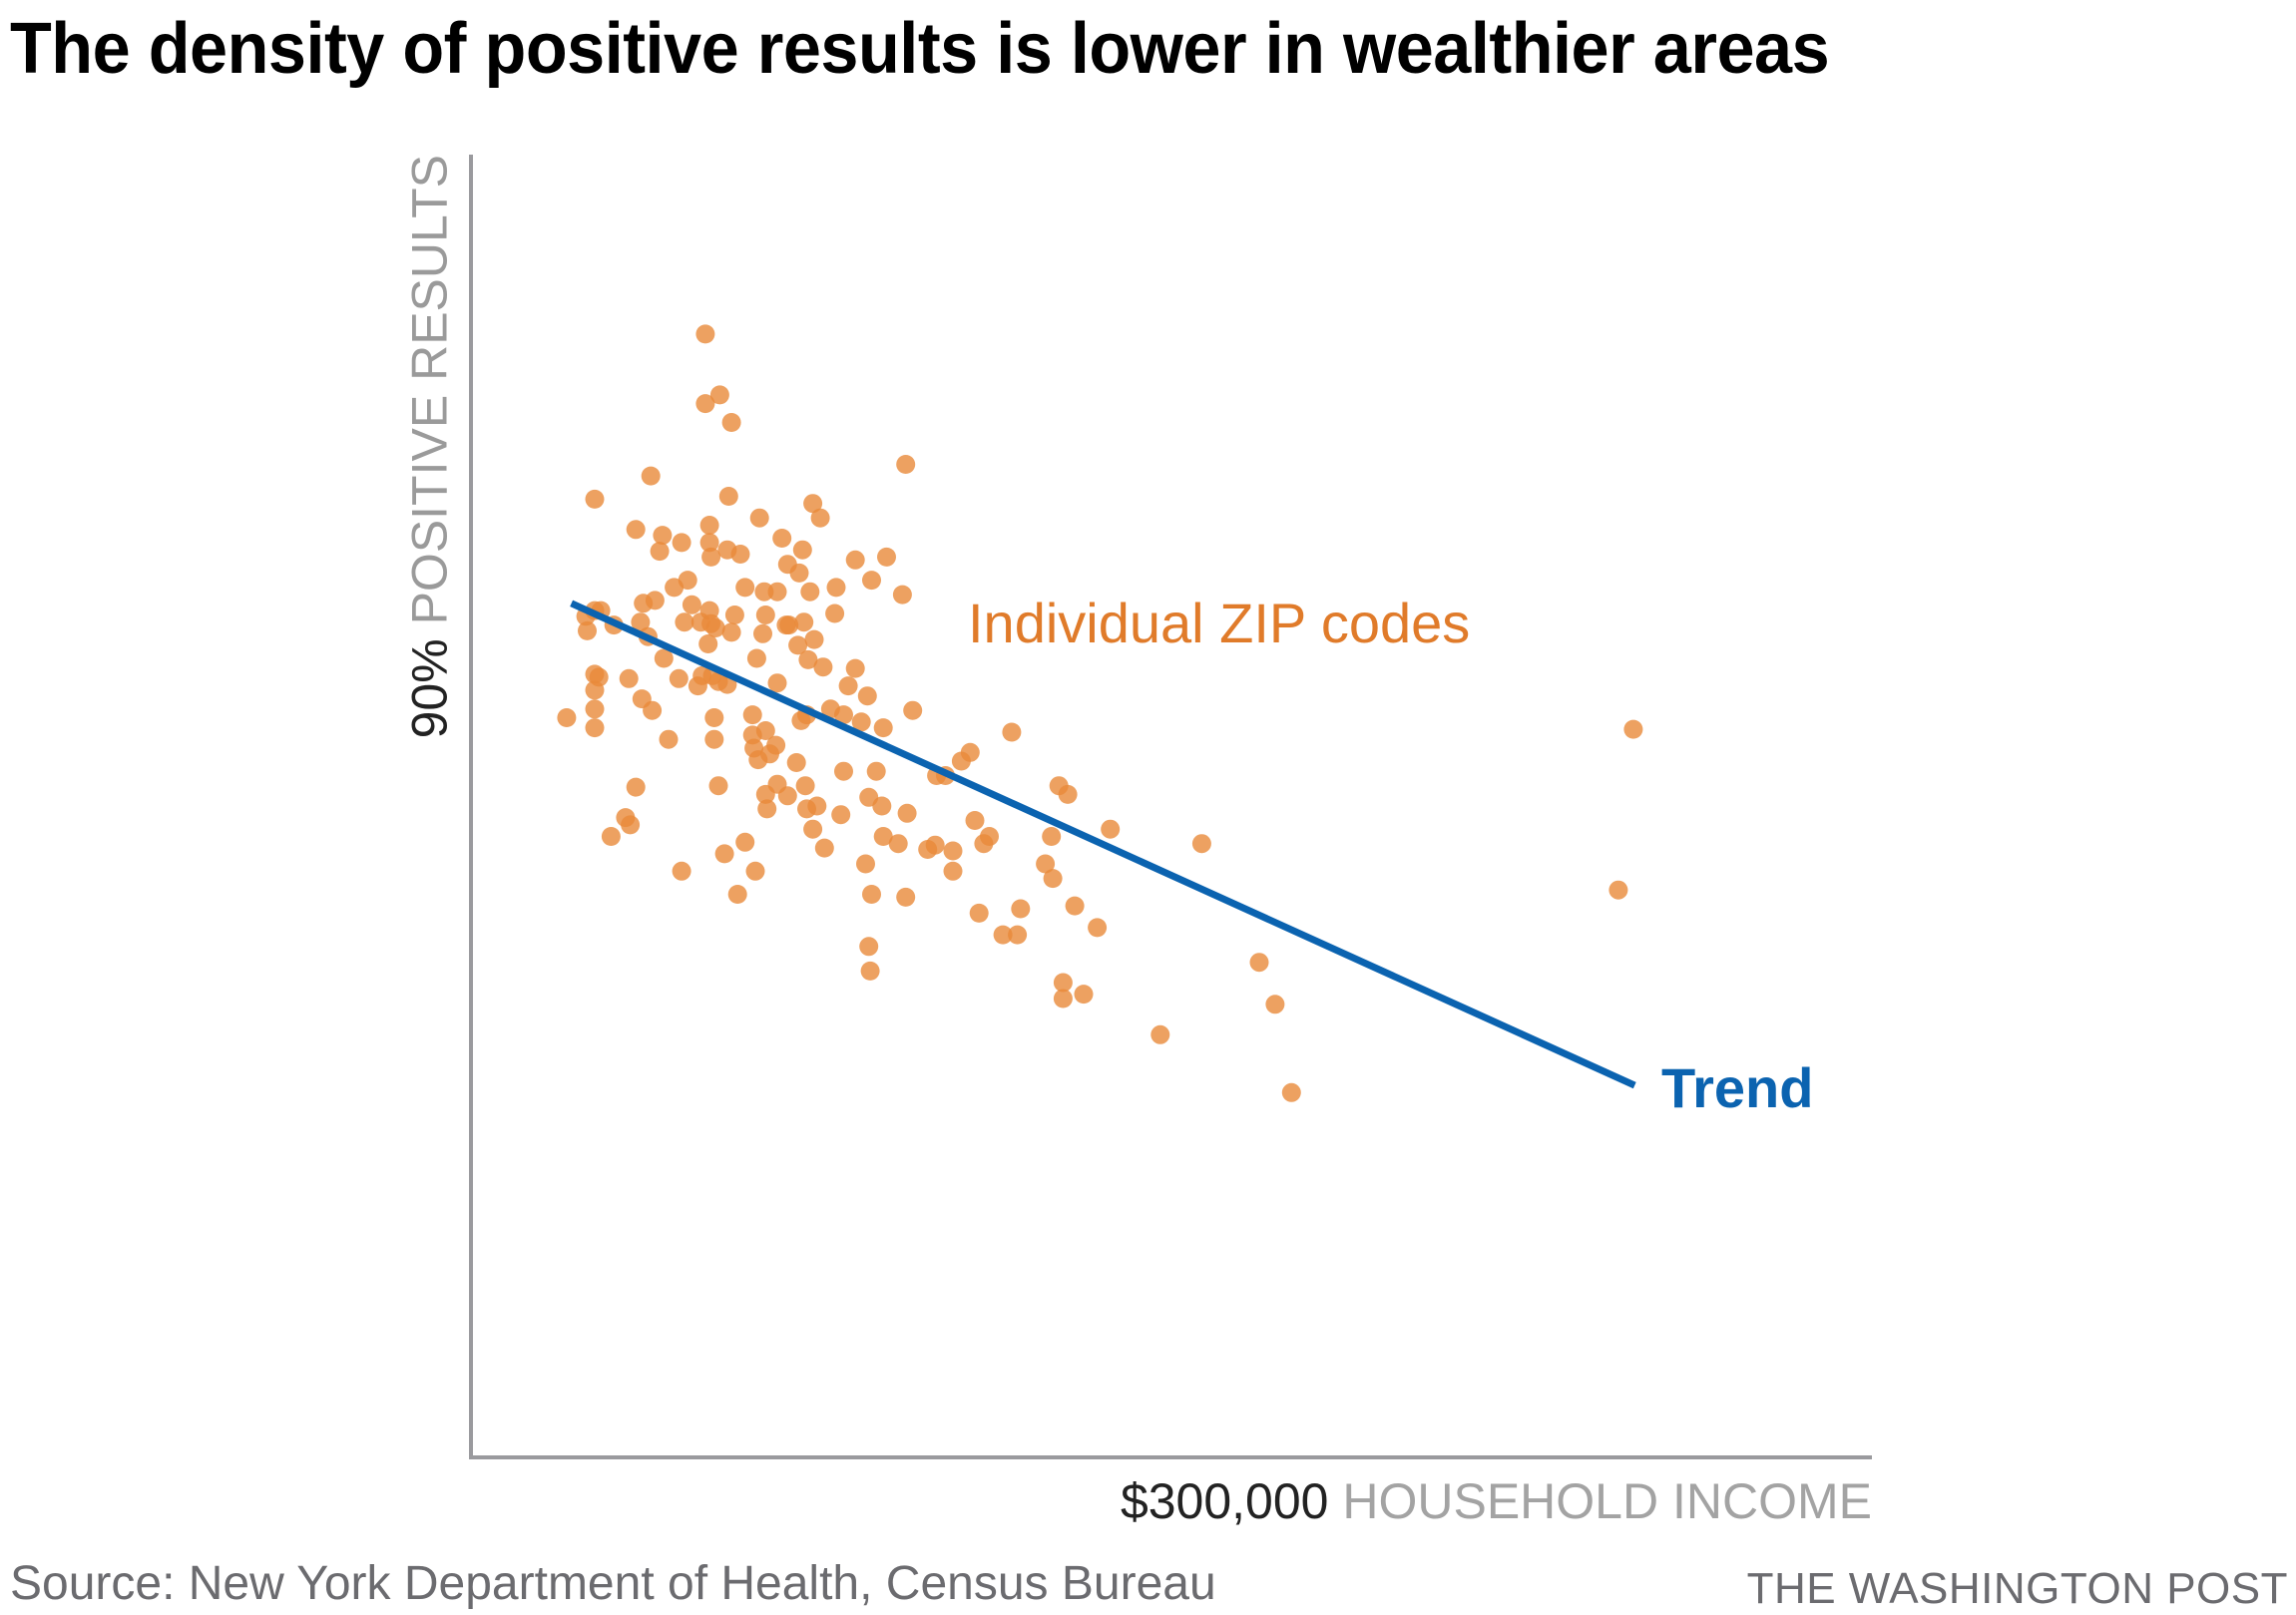 The width and height of the screenshot is (2296, 1615). I want to click on y-axis-label: 90% POSITIVE RESULTS, so click(429, 446).